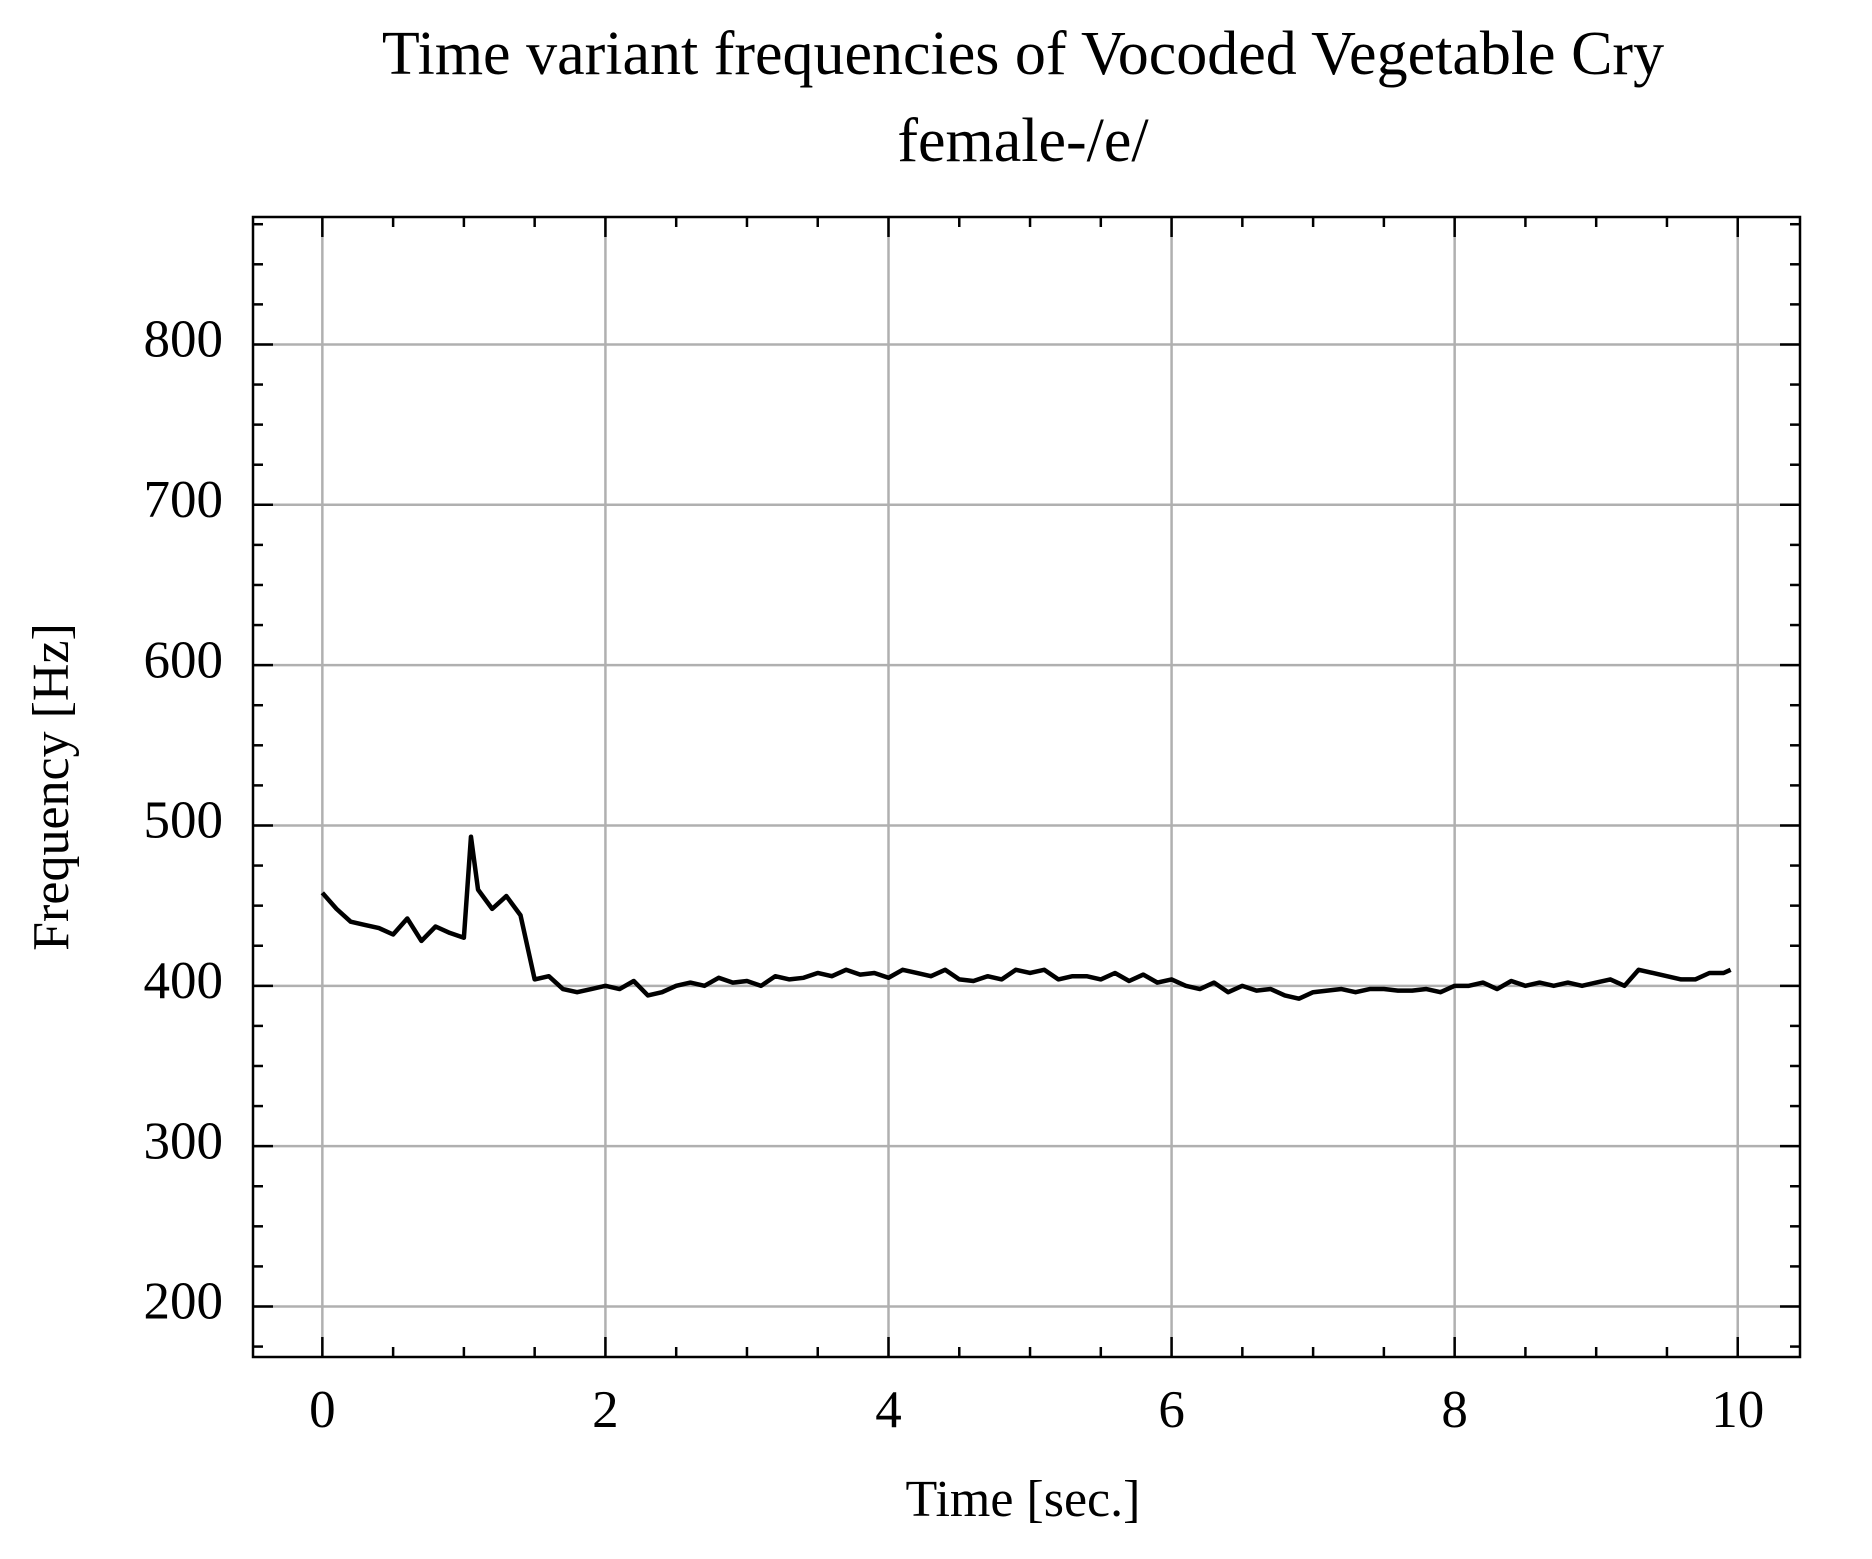 The height and width of the screenshot is (1559, 1872). What do you see at coordinates (184, 1141) in the screenshot?
I see `y-tick-label: 300` at bounding box center [184, 1141].